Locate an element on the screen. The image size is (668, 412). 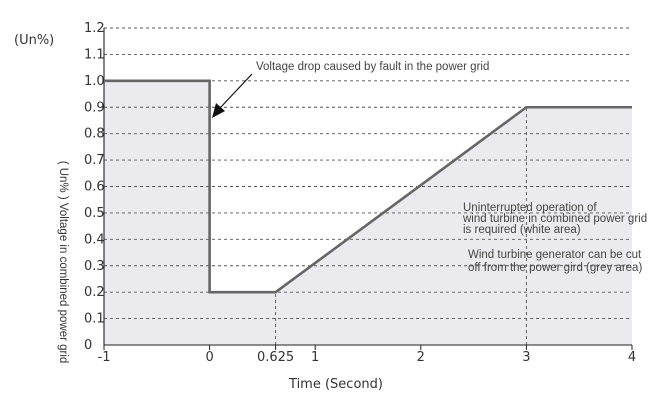
y-tick-label: 1.0 is located at coordinates (94, 81).